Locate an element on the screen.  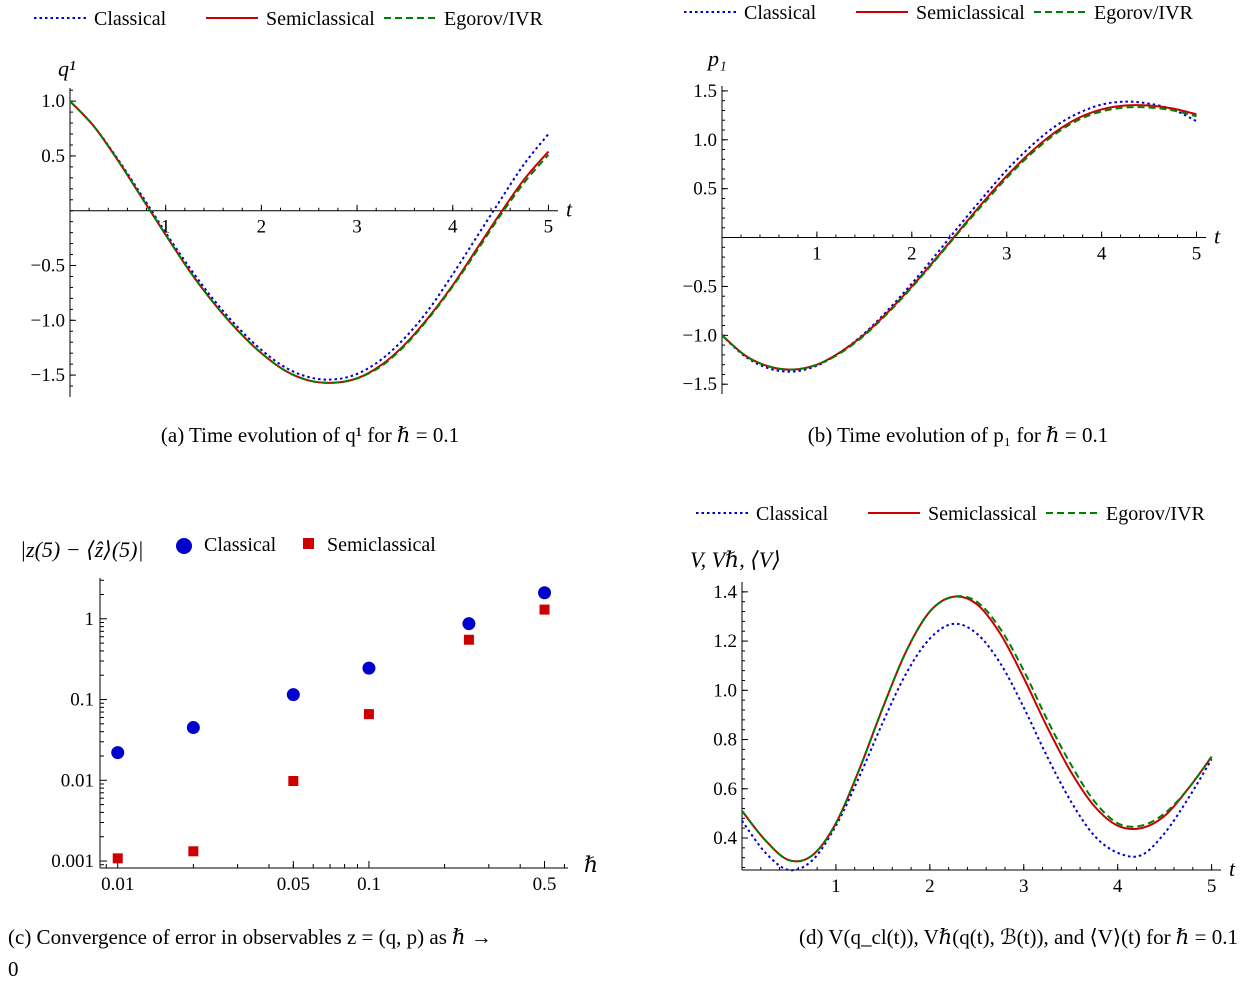
y-tick-label: 0.6 is located at coordinates (725, 789).